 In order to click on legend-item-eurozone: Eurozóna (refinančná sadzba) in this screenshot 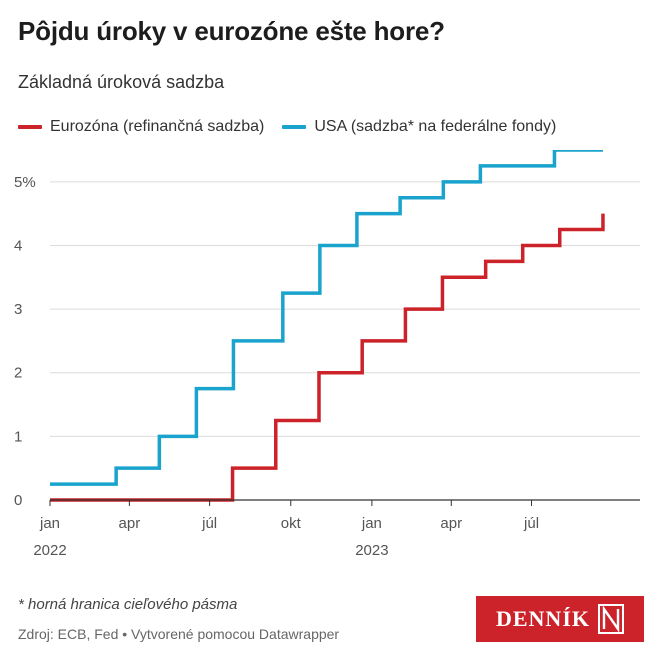, I will do `click(141, 127)`.